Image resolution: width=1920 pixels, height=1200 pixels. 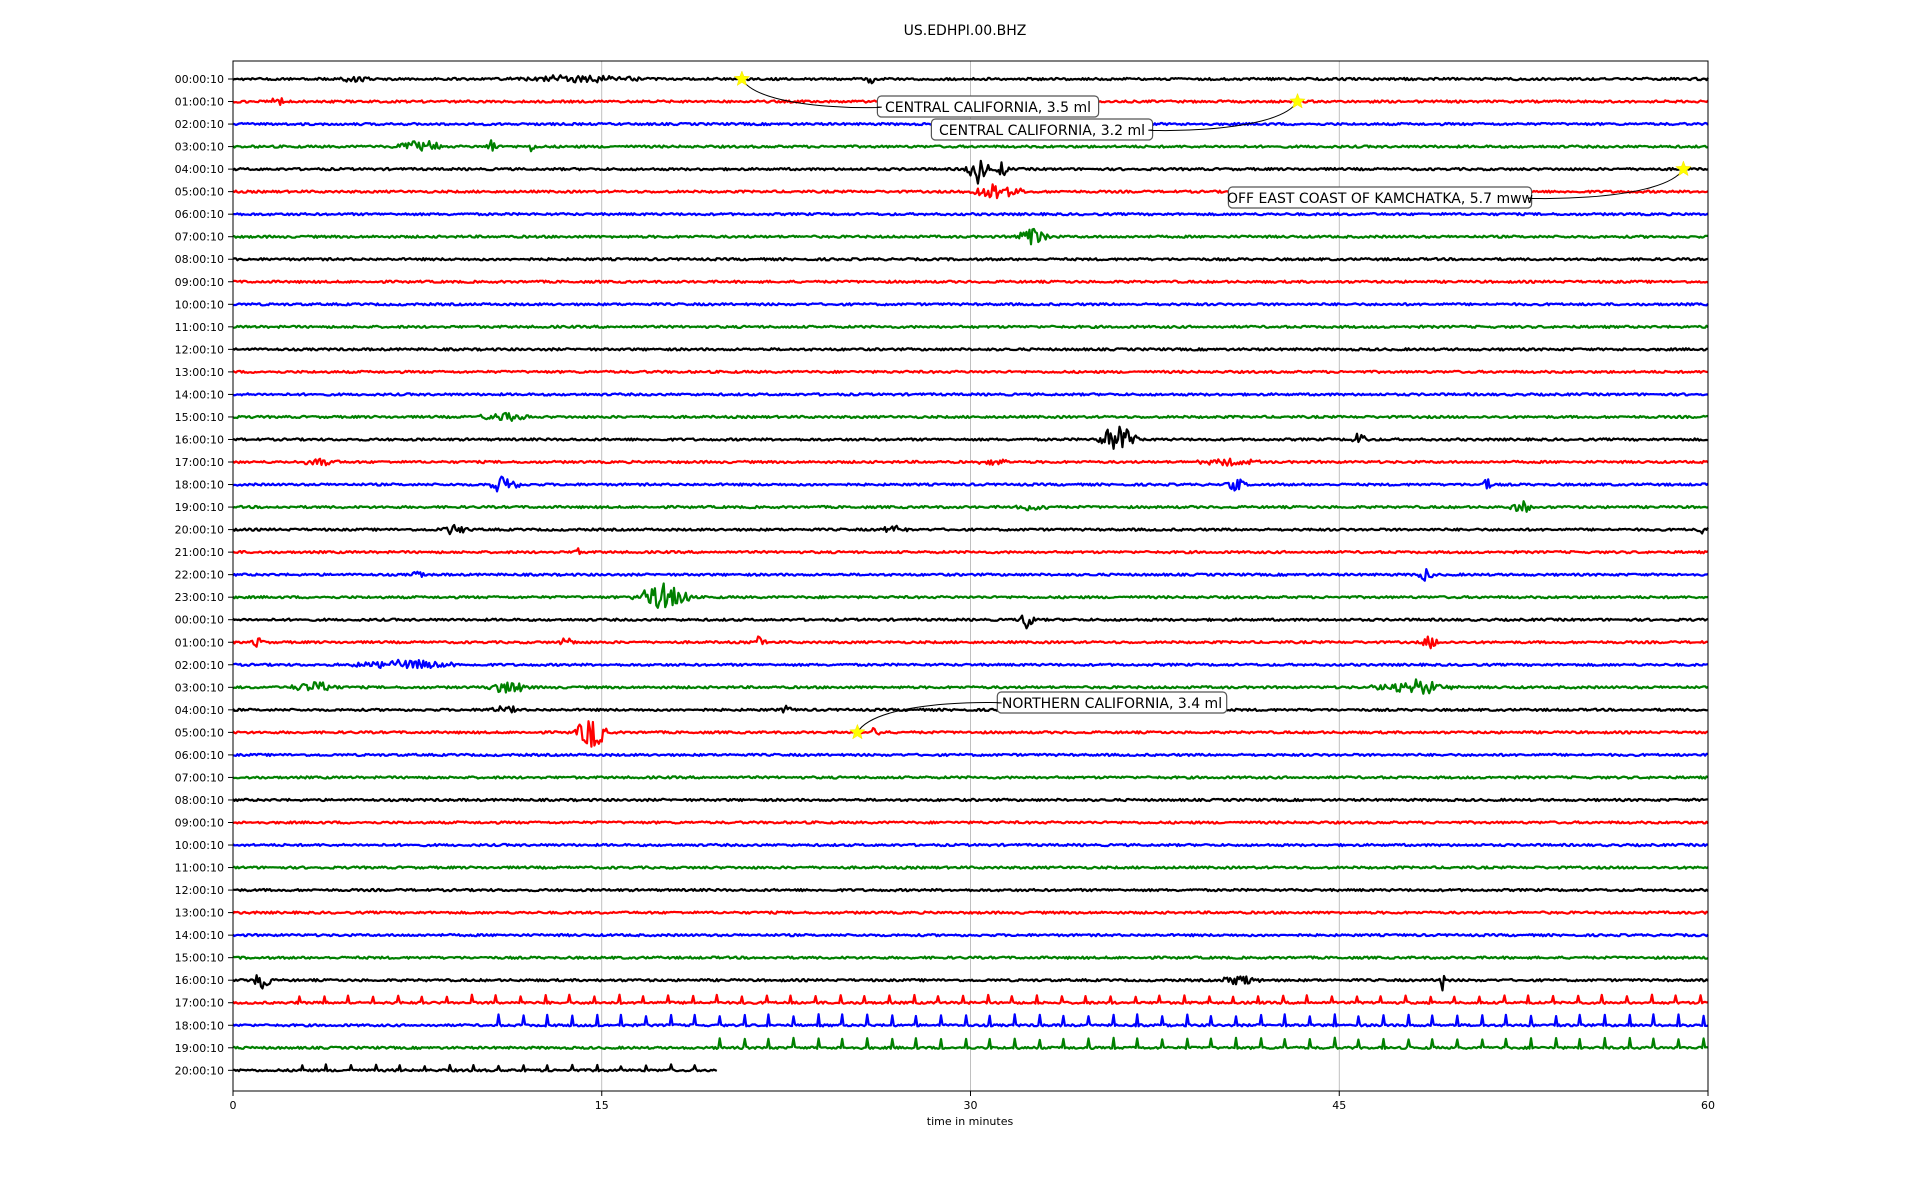 I want to click on x-tick-label: 60, so click(x=1708, y=1105).